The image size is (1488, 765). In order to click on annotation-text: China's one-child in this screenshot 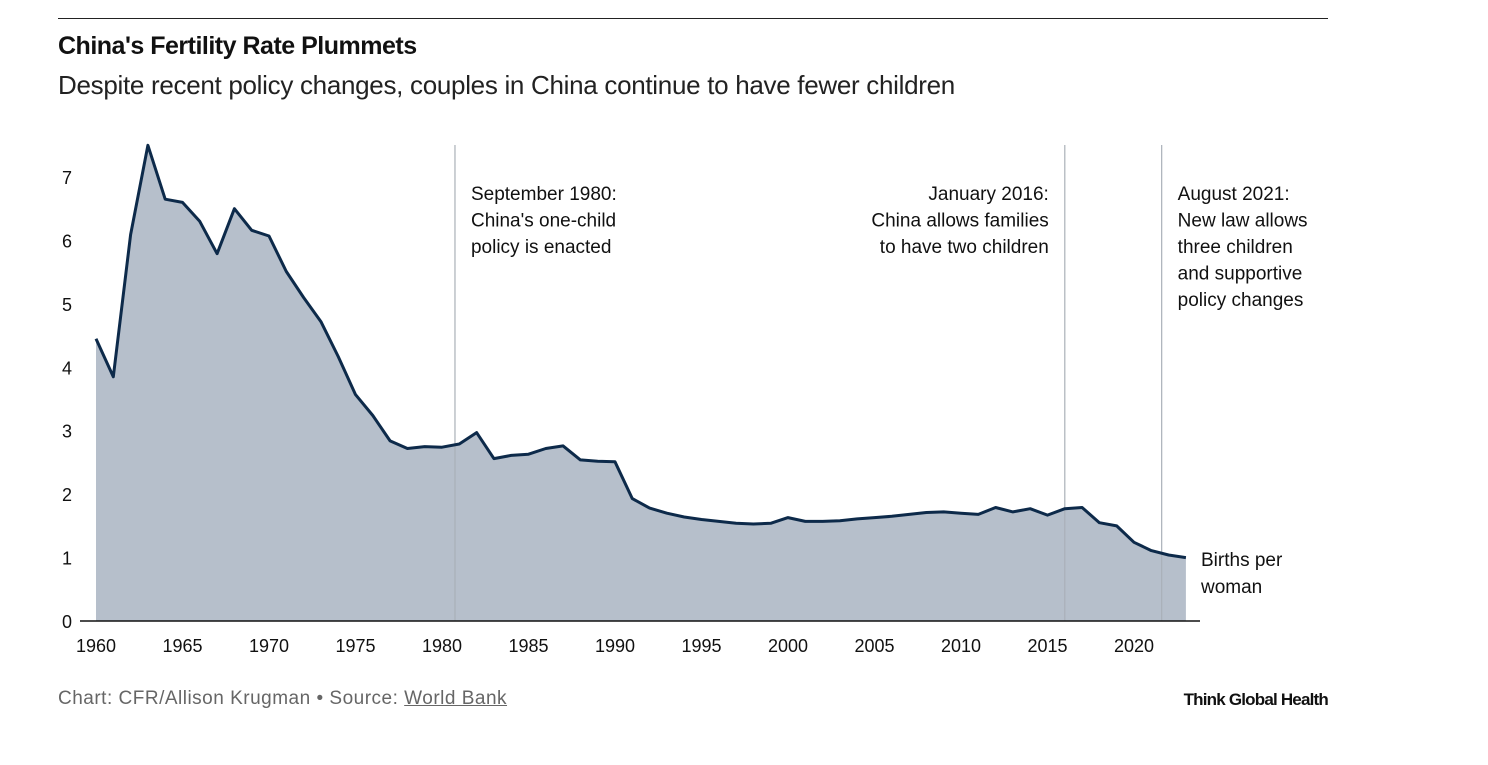, I will do `click(543, 221)`.